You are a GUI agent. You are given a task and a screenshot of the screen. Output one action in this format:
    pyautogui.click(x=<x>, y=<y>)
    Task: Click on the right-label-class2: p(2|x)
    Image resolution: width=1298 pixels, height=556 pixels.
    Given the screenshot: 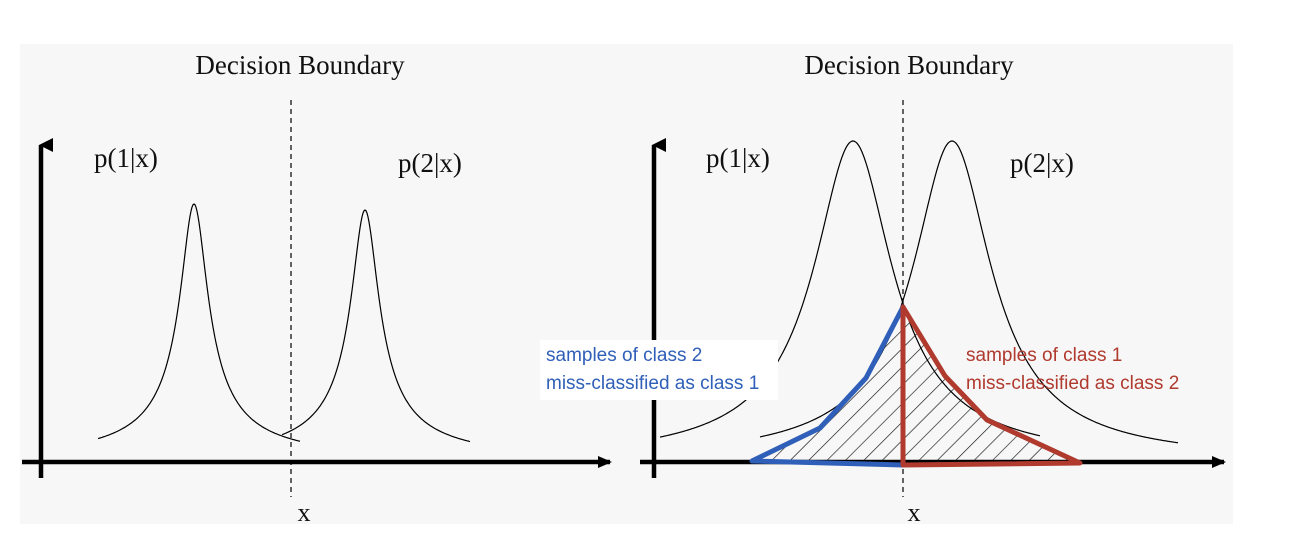 What is the action you would take?
    pyautogui.click(x=1042, y=163)
    